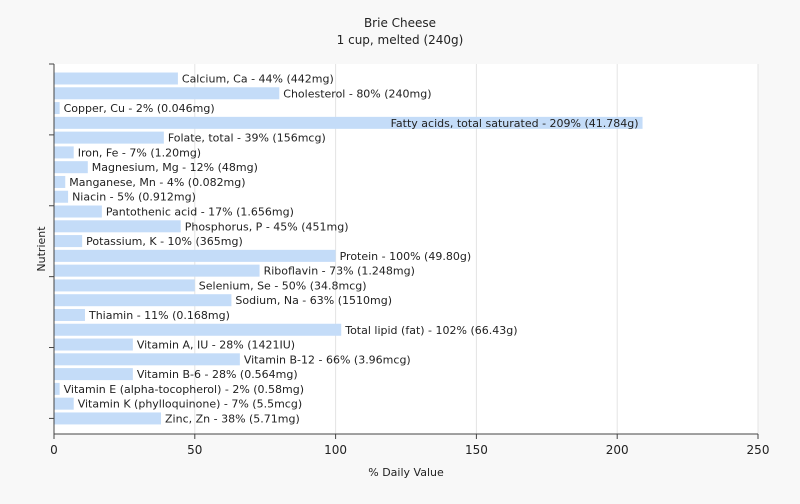 Image resolution: width=800 pixels, height=504 pixels. What do you see at coordinates (357, 93) in the screenshot?
I see `bar-label: Cholesterol - 80% (240mg)` at bounding box center [357, 93].